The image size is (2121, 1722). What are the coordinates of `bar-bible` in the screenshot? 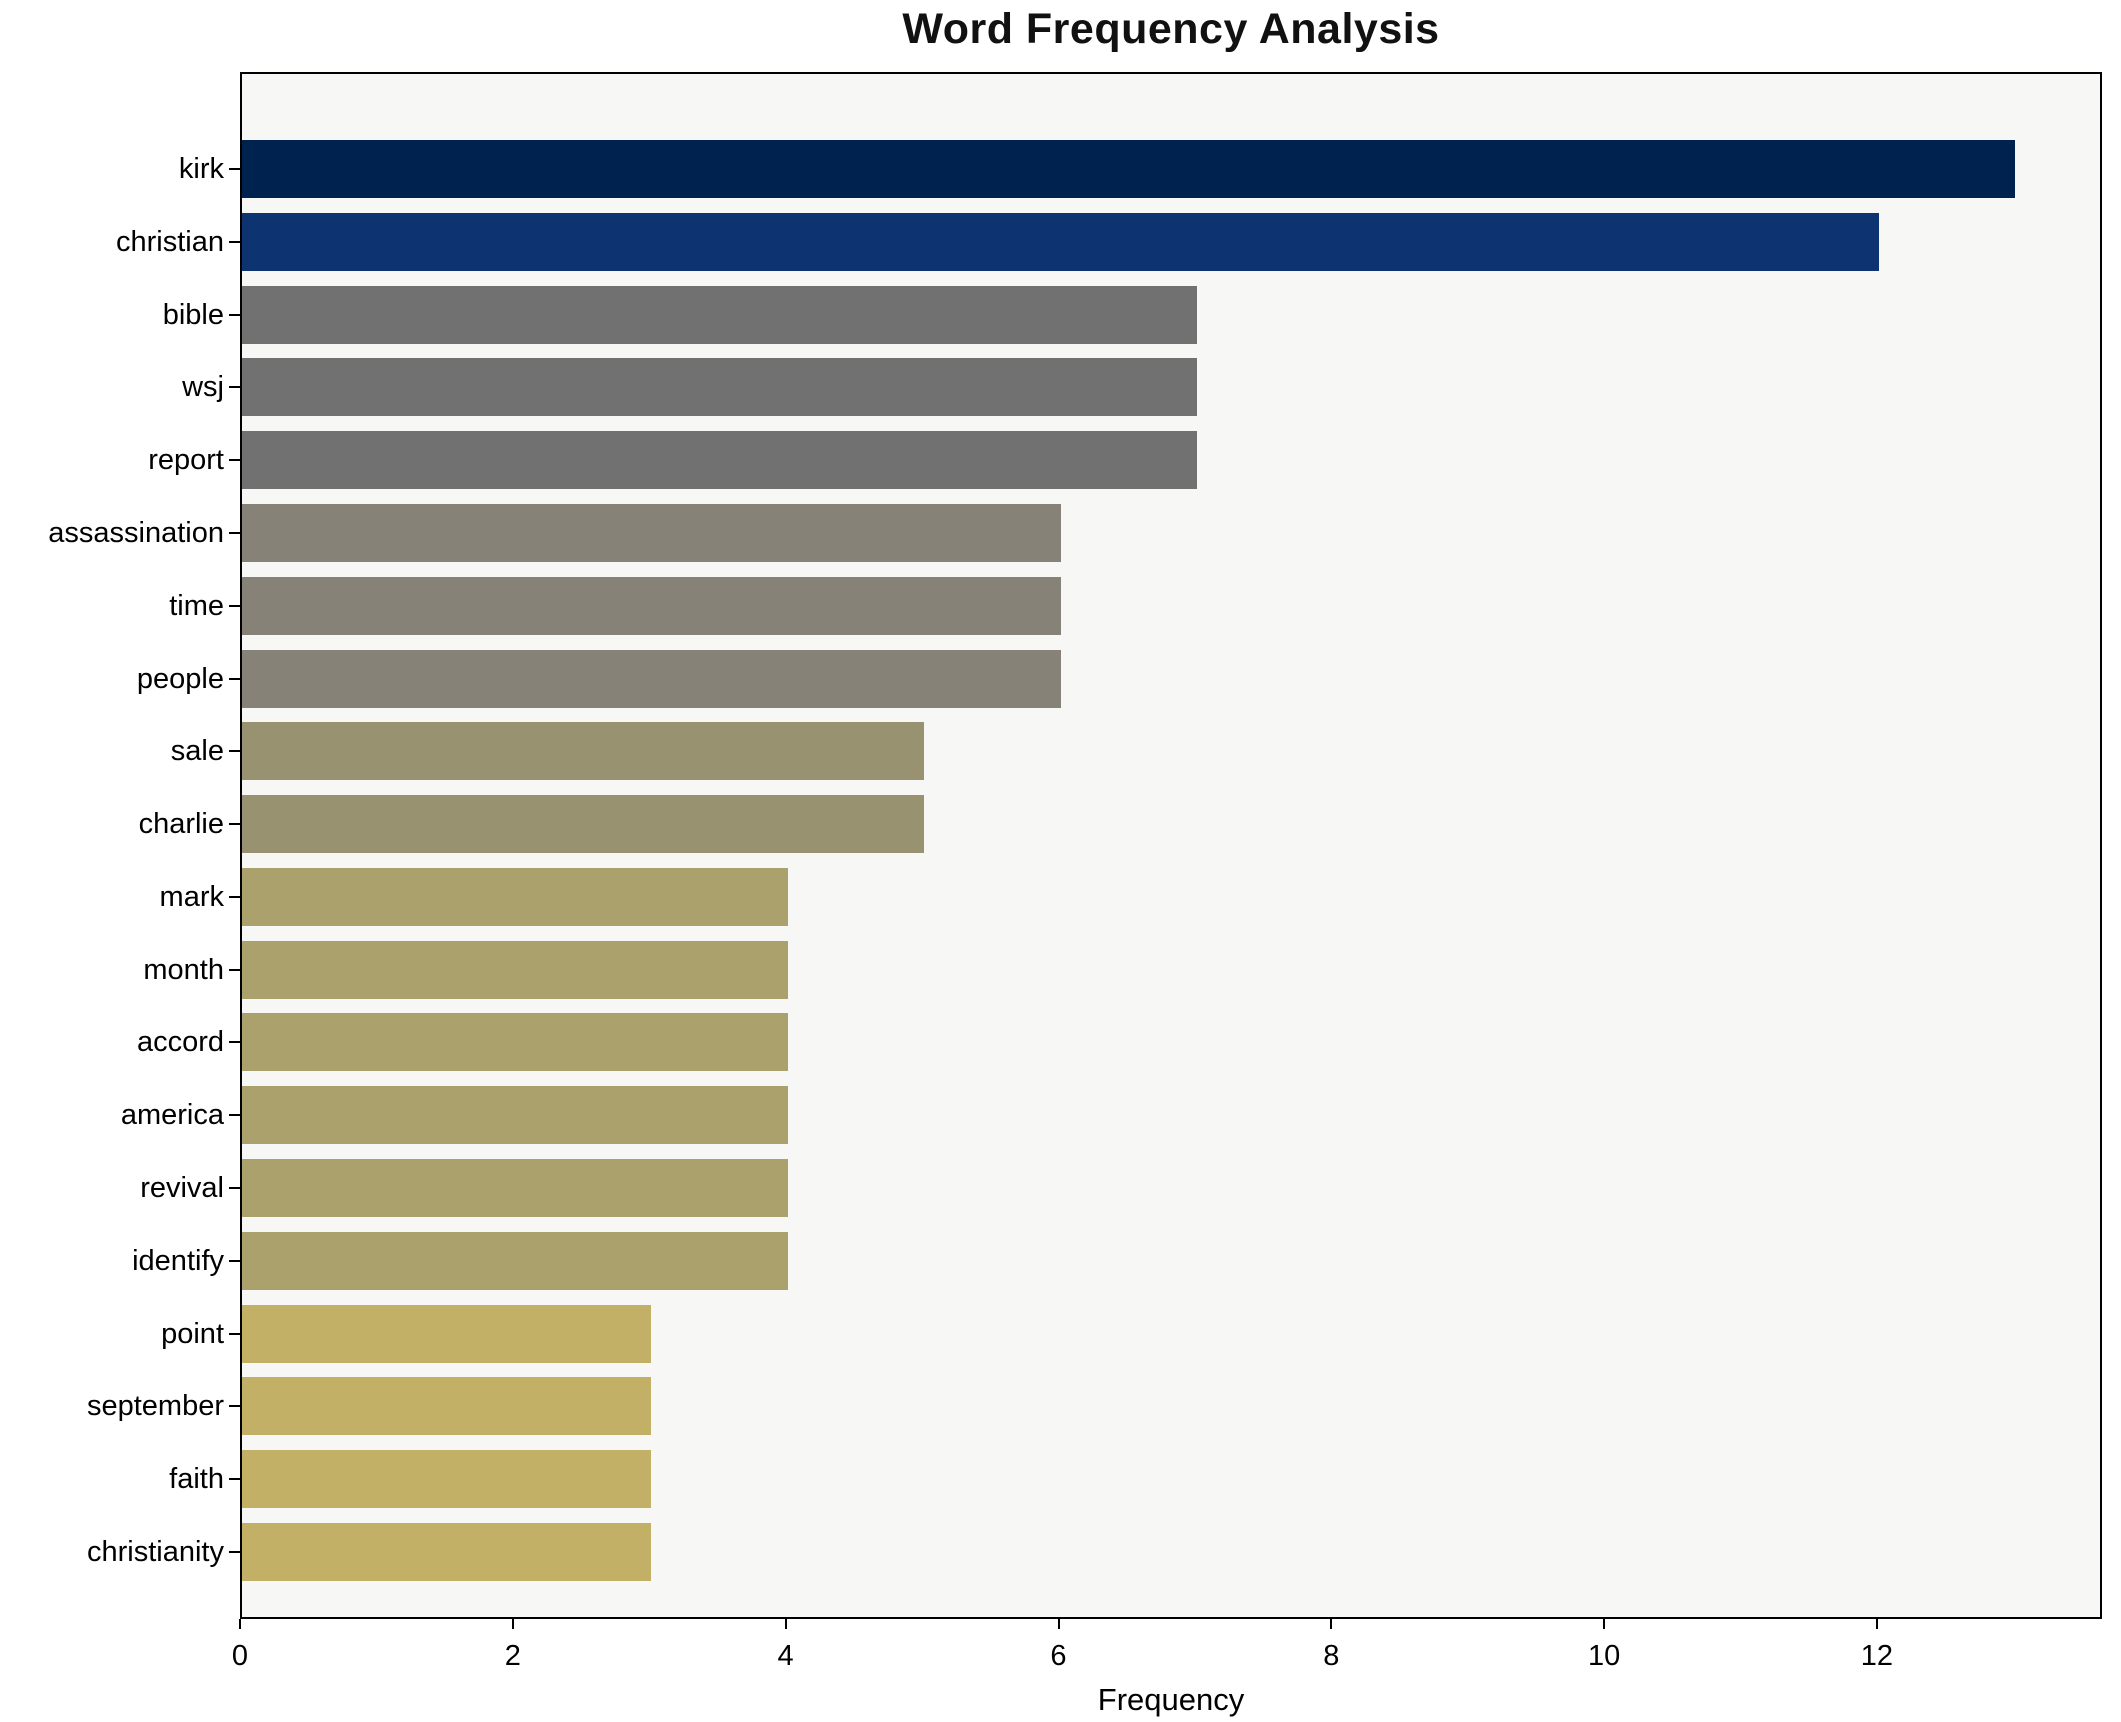 It's located at (719, 314).